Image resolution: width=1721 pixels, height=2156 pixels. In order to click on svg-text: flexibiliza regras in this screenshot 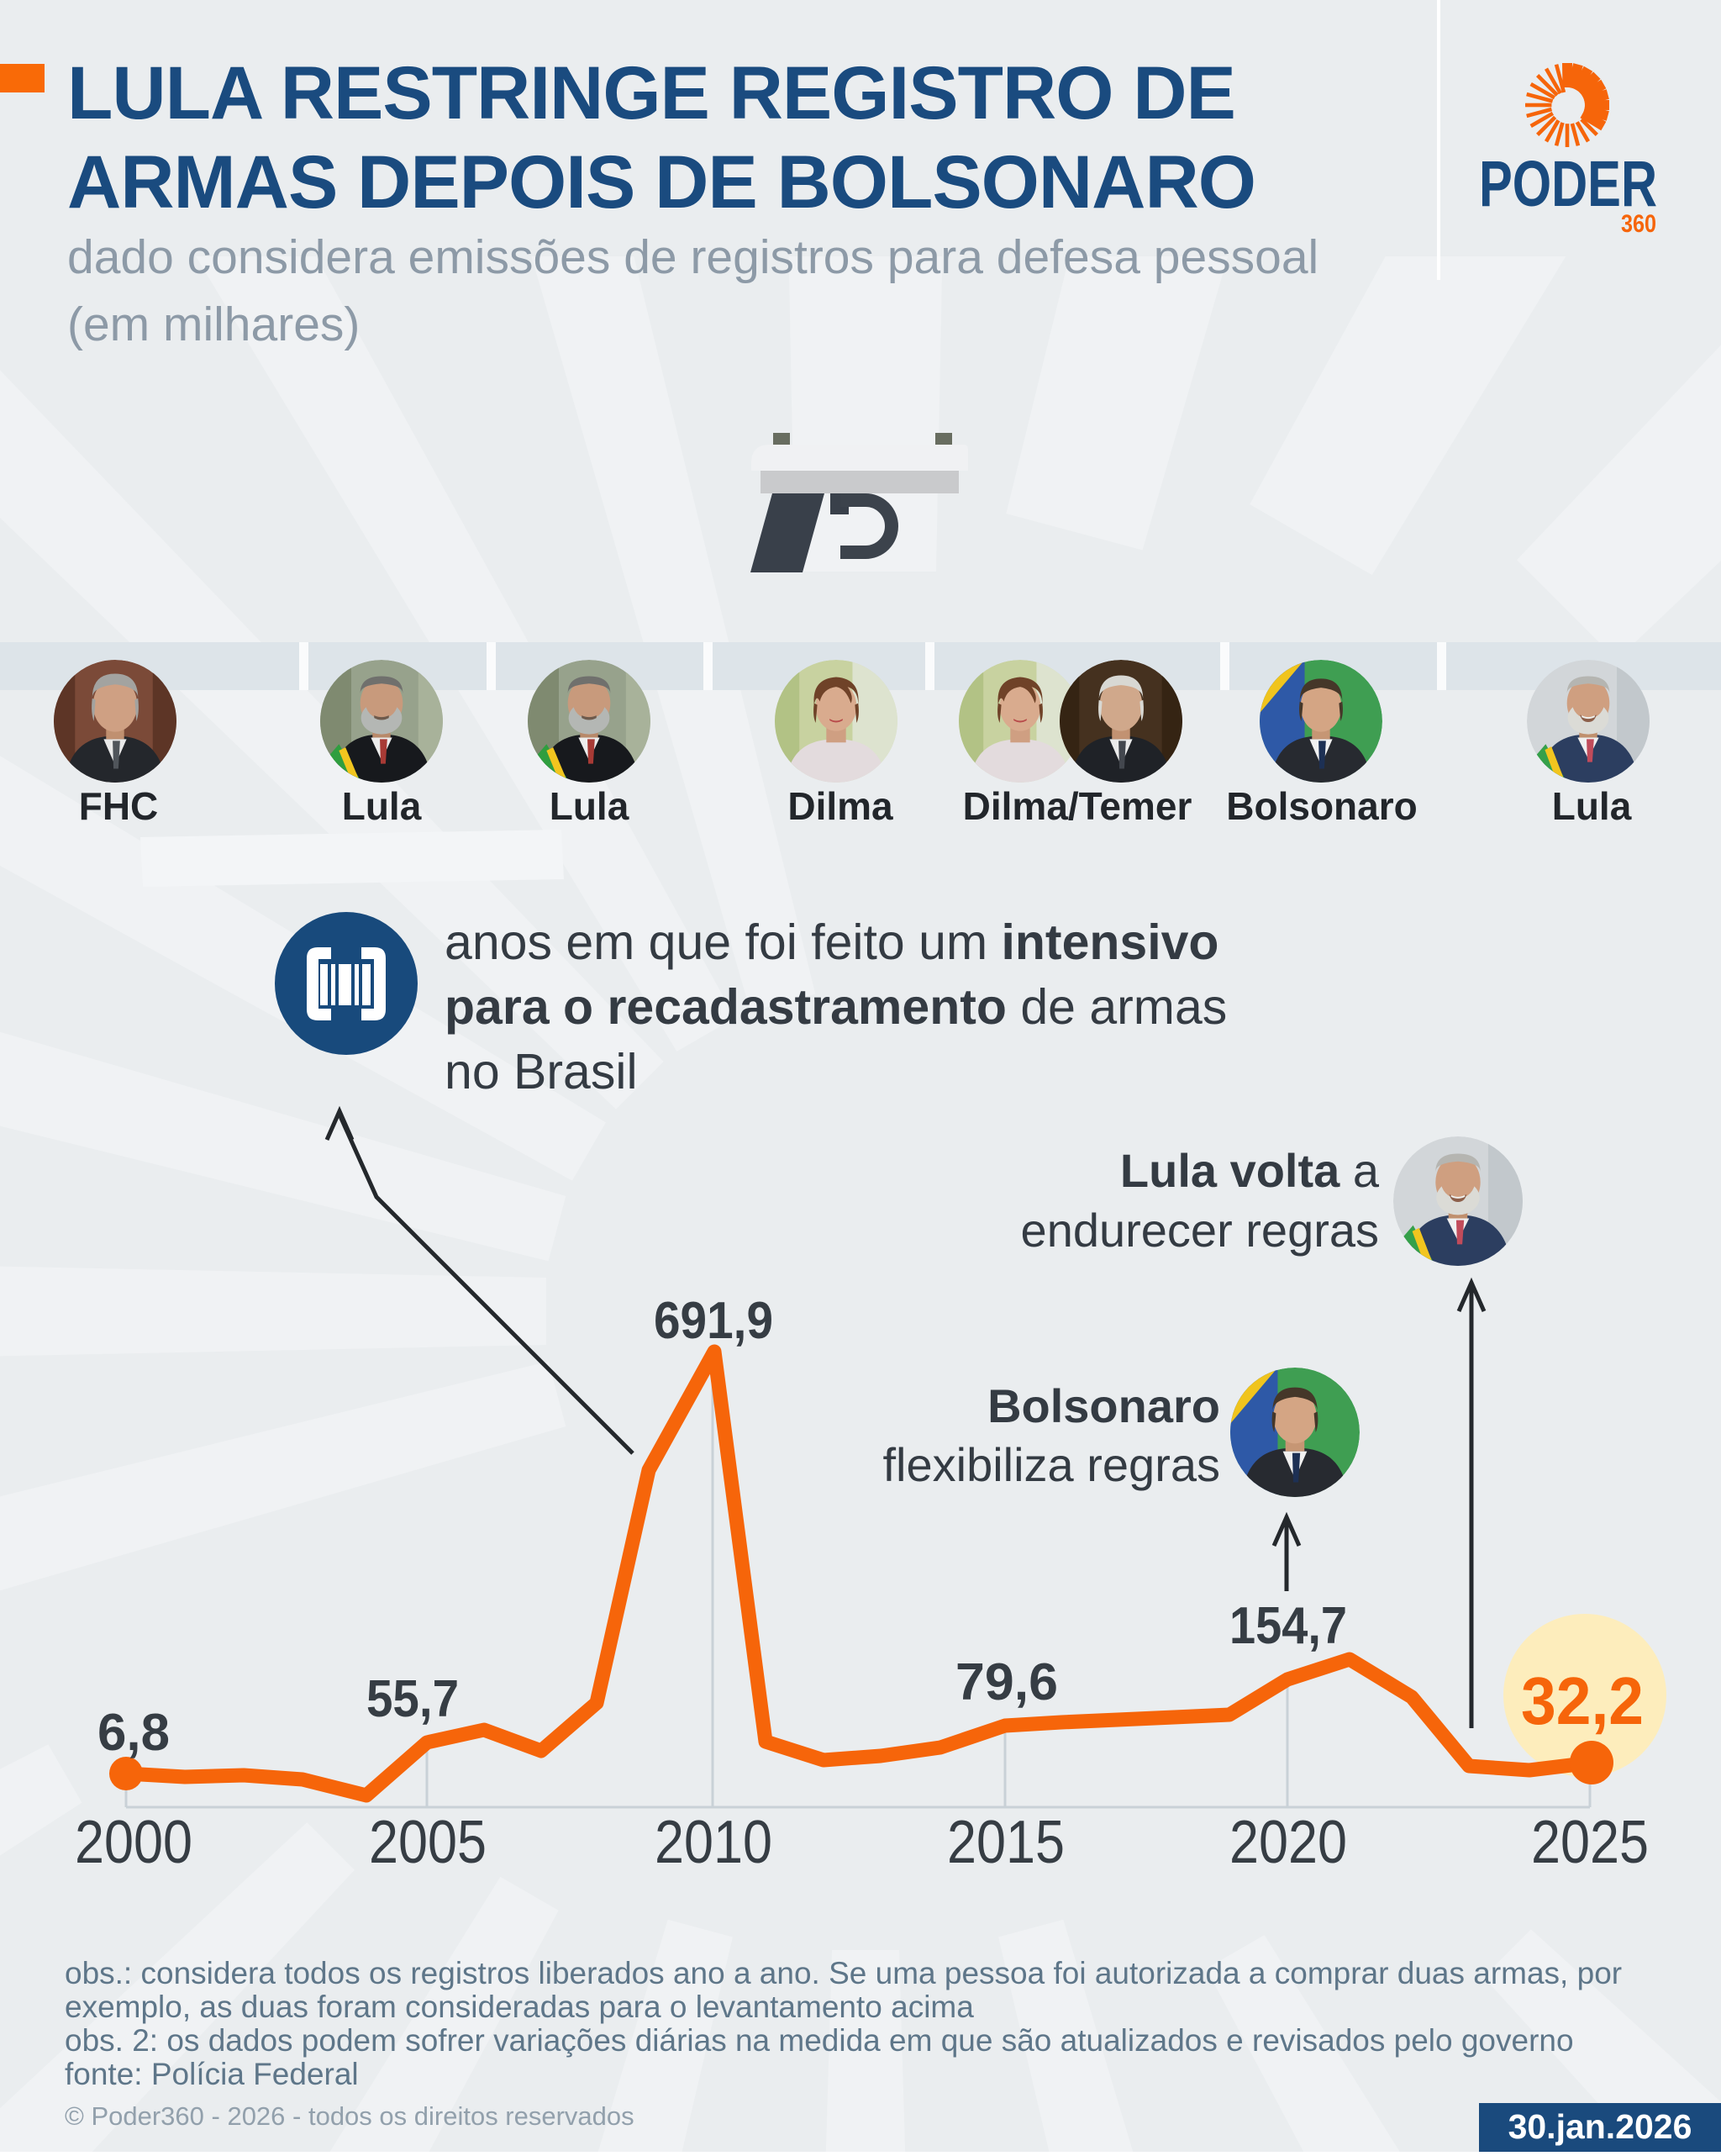, I will do `click(1052, 1464)`.